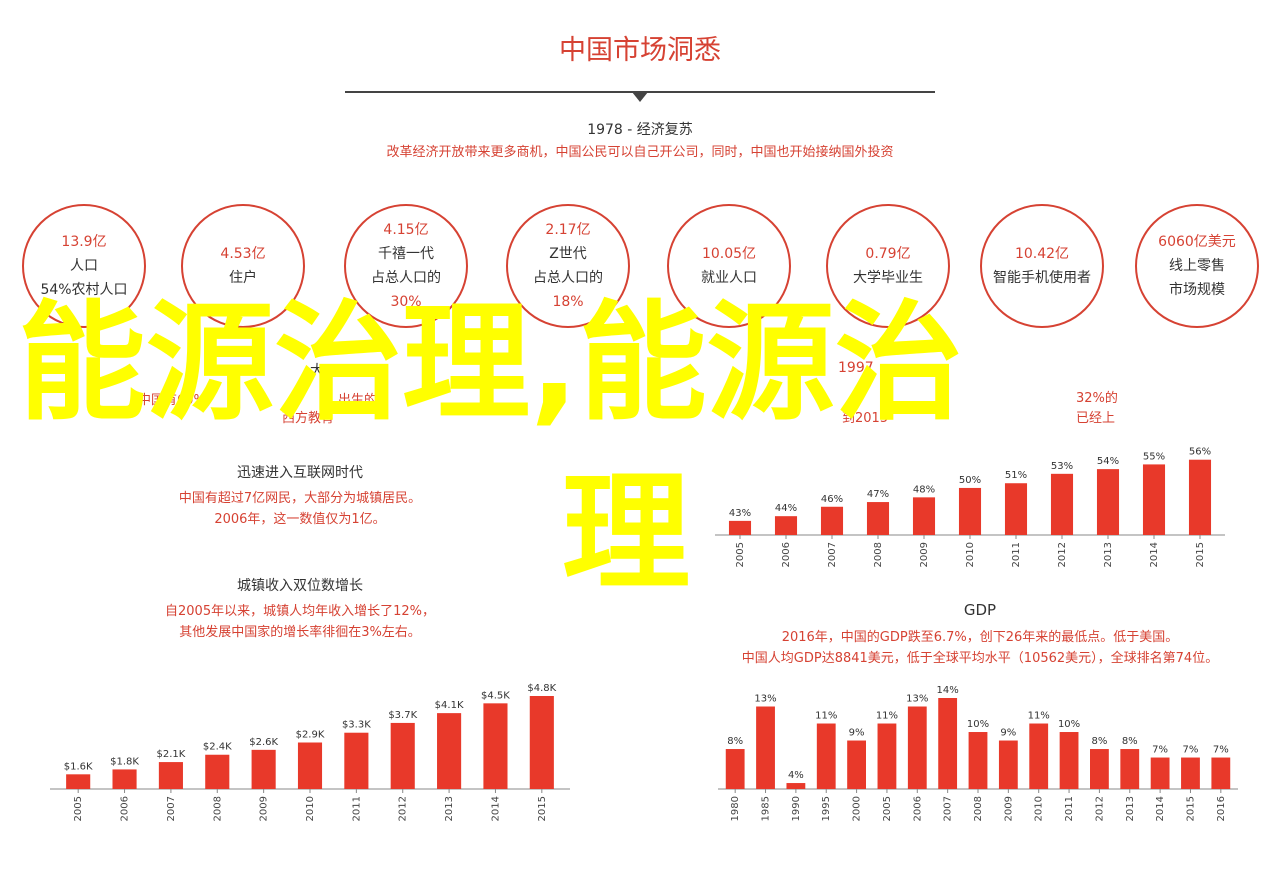 The image size is (1280, 872). I want to click on x-tick-label: 1980, so click(735, 808).